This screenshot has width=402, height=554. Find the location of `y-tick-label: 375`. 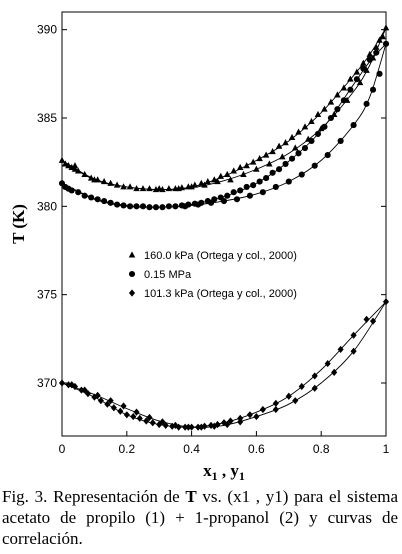

y-tick-label: 375 is located at coordinates (47, 295).